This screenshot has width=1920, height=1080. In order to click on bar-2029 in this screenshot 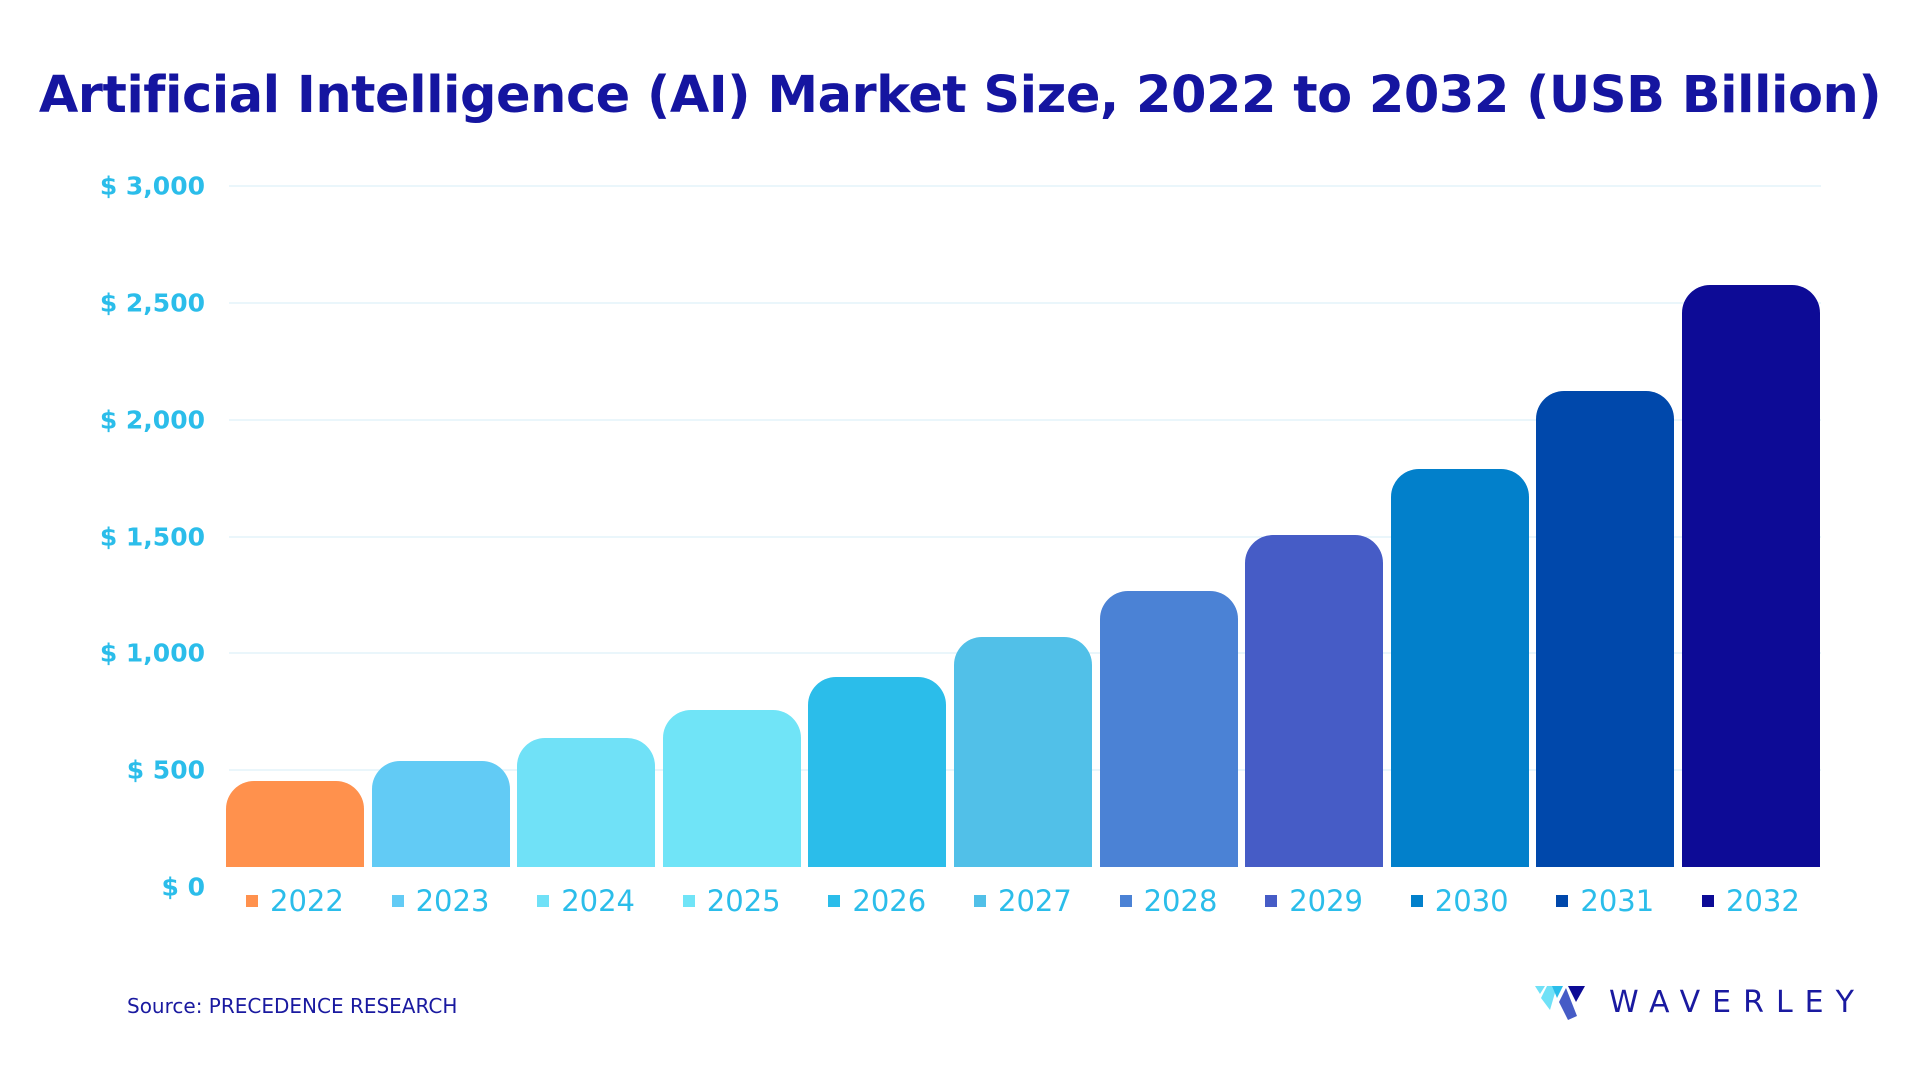, I will do `click(1314, 701)`.